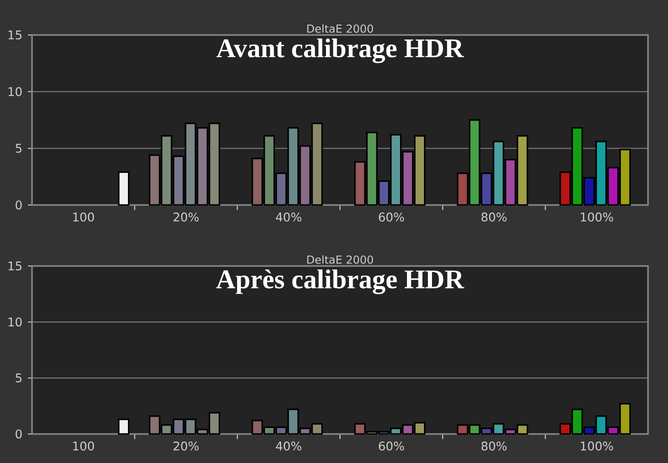 This screenshot has height=463, width=668. What do you see at coordinates (340, 282) in the screenshot?
I see `chart-subtitle: Après calibrage HDR` at bounding box center [340, 282].